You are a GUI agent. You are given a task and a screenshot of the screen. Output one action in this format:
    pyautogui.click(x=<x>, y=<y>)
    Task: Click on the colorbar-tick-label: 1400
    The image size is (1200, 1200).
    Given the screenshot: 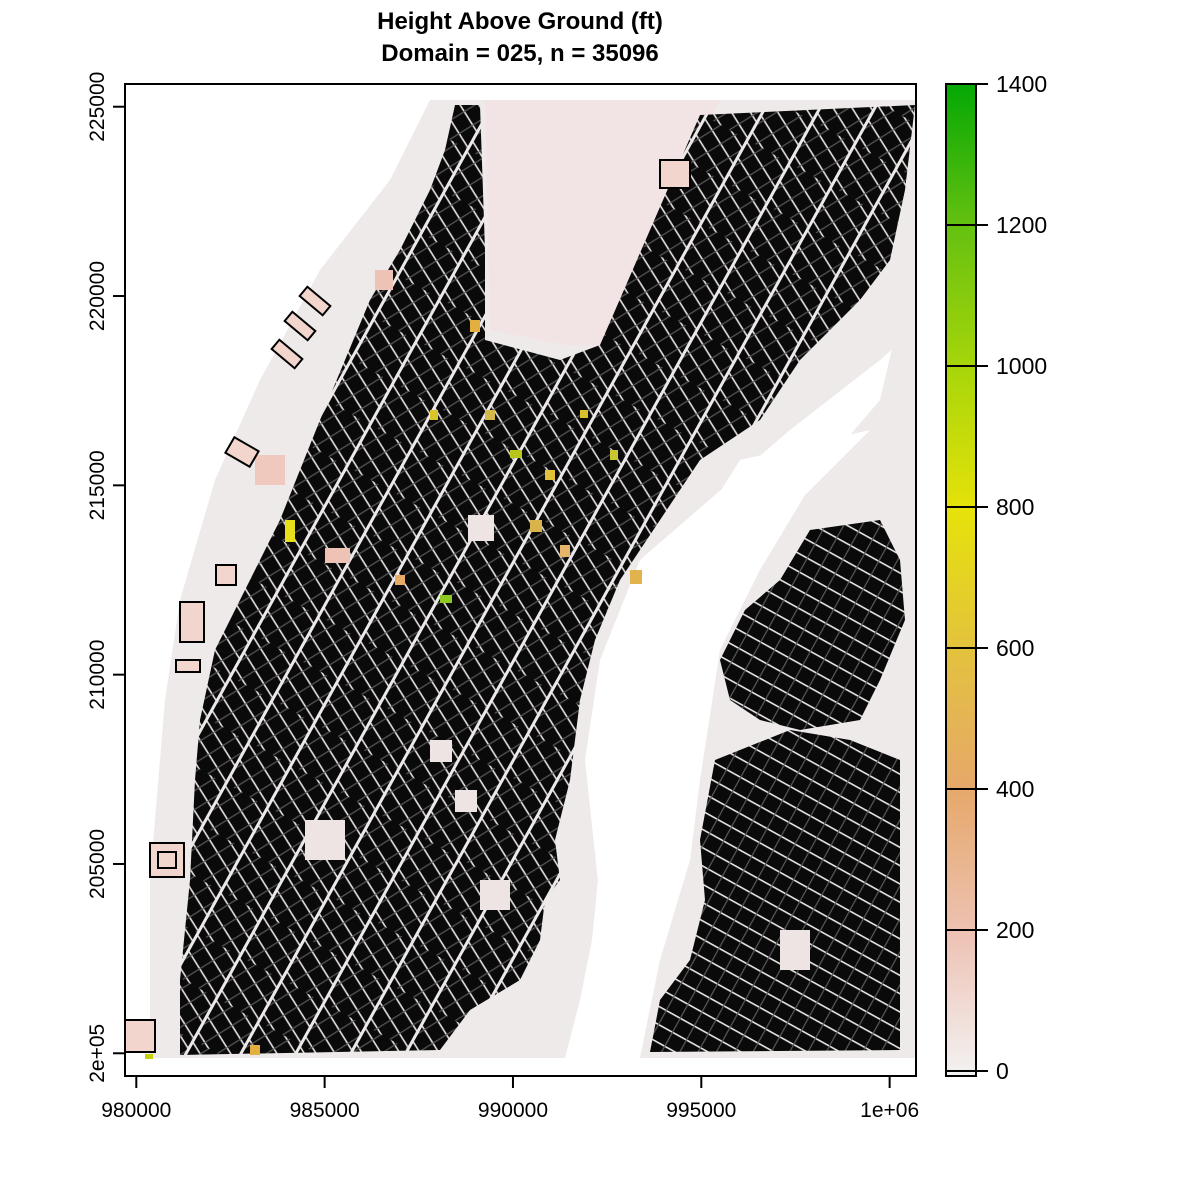 What is the action you would take?
    pyautogui.click(x=1021, y=84)
    